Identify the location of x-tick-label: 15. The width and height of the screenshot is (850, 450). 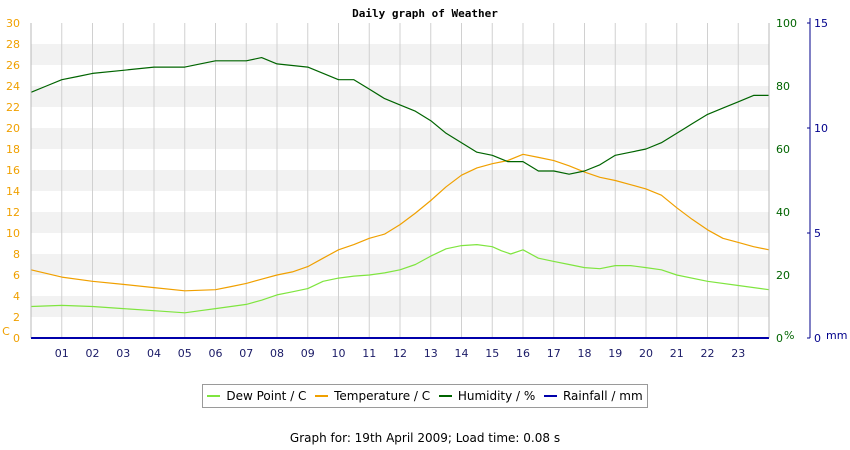
(492, 353).